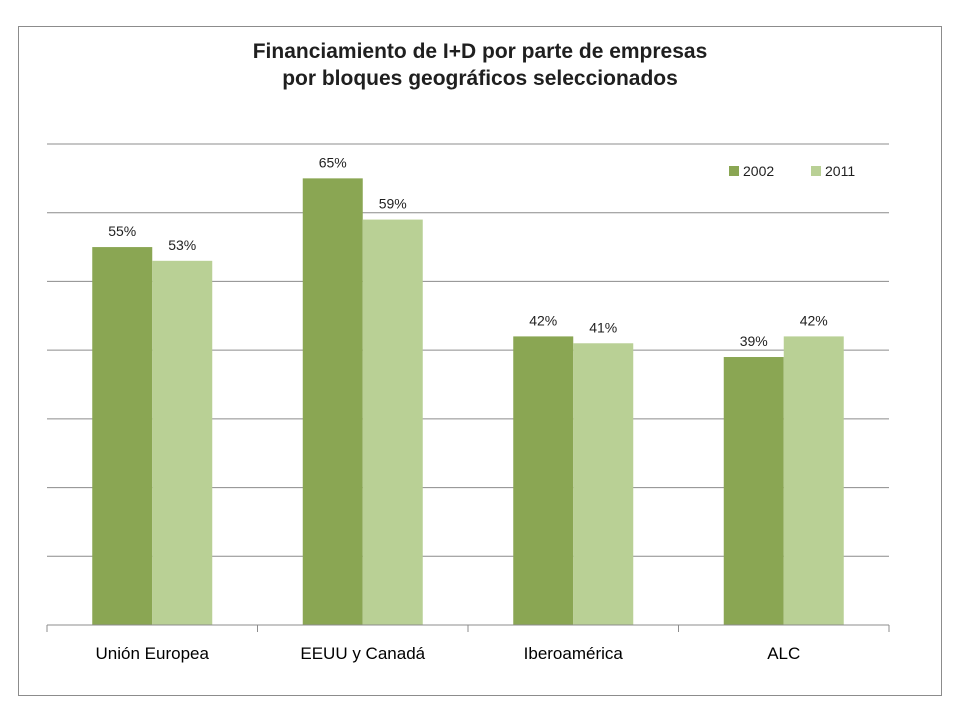 The width and height of the screenshot is (960, 720). I want to click on data-label-2011-1: 53%, so click(182, 245).